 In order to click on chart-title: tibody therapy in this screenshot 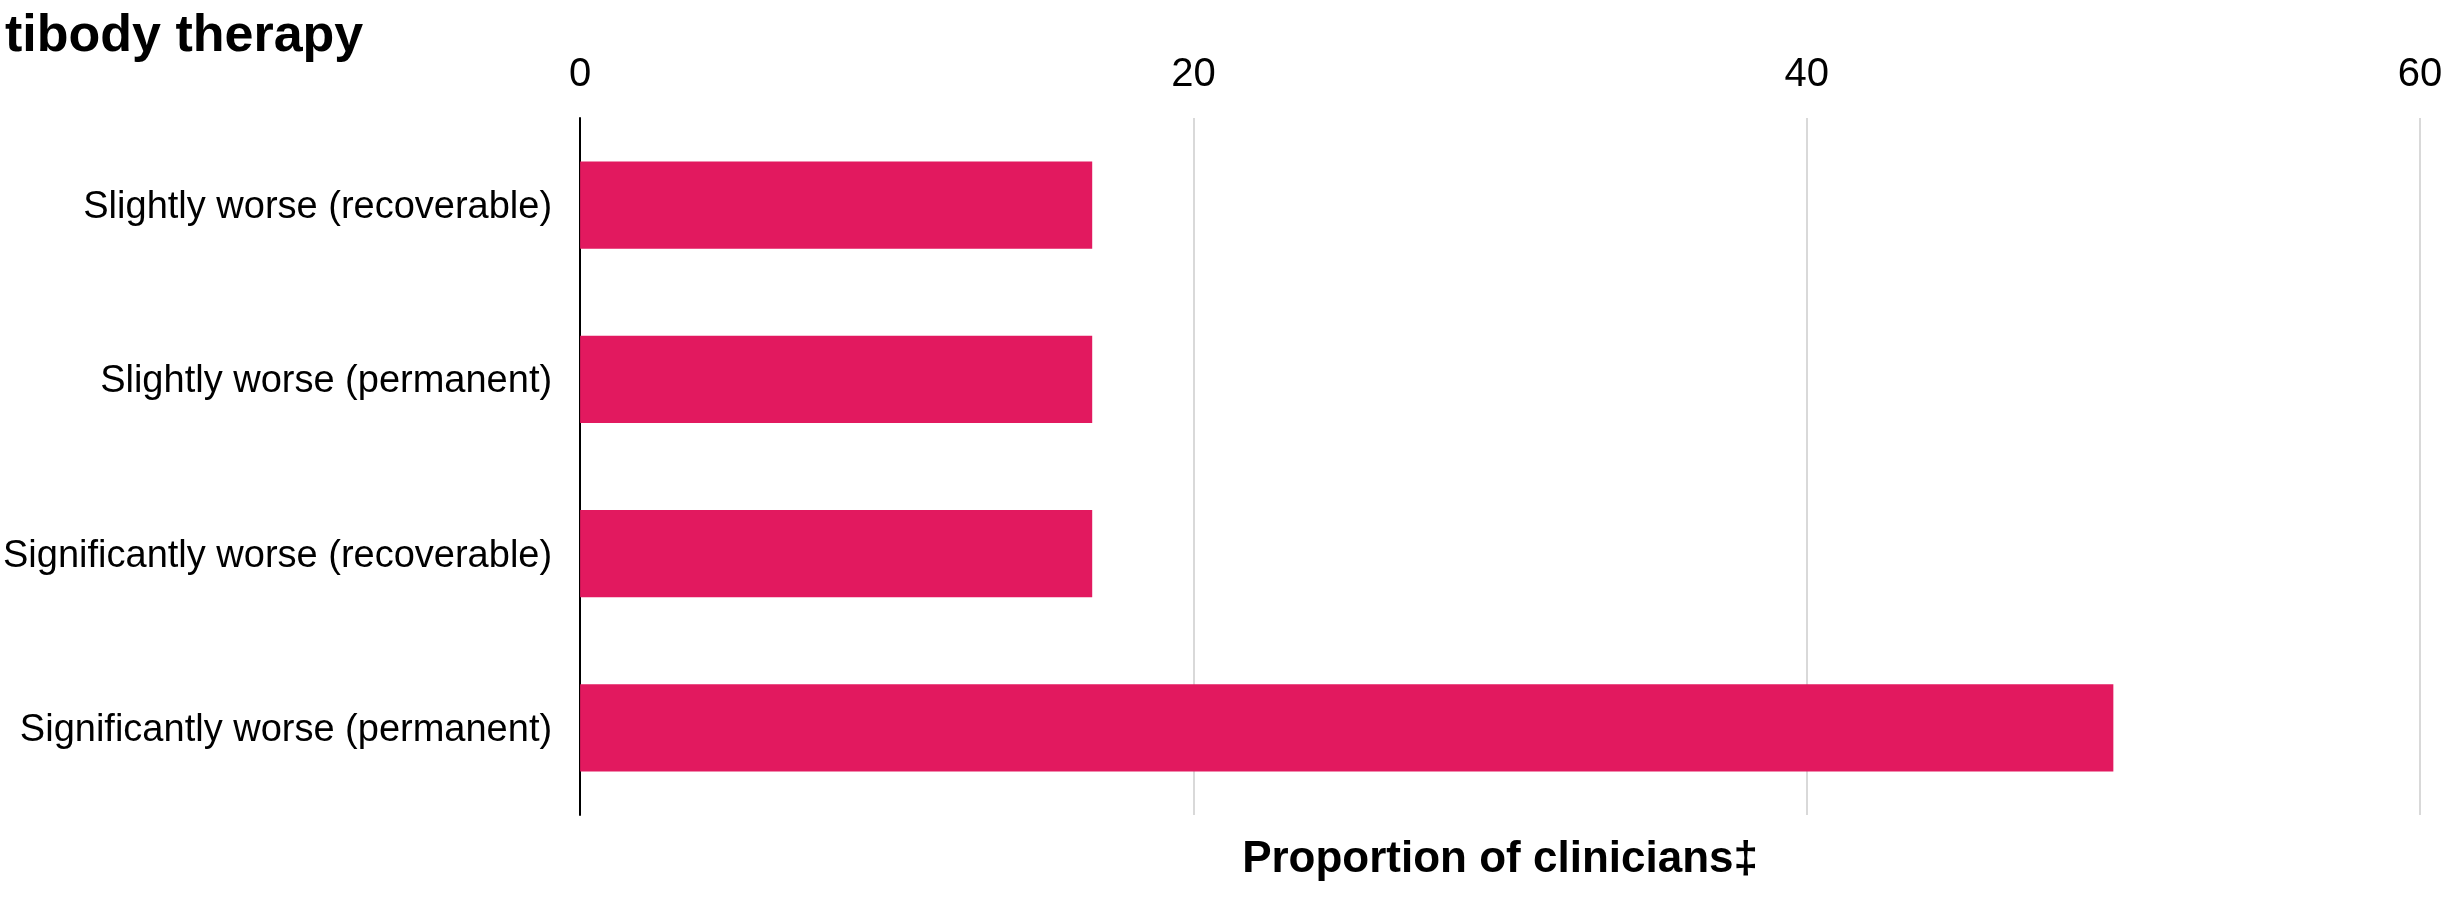, I will do `click(184, 33)`.